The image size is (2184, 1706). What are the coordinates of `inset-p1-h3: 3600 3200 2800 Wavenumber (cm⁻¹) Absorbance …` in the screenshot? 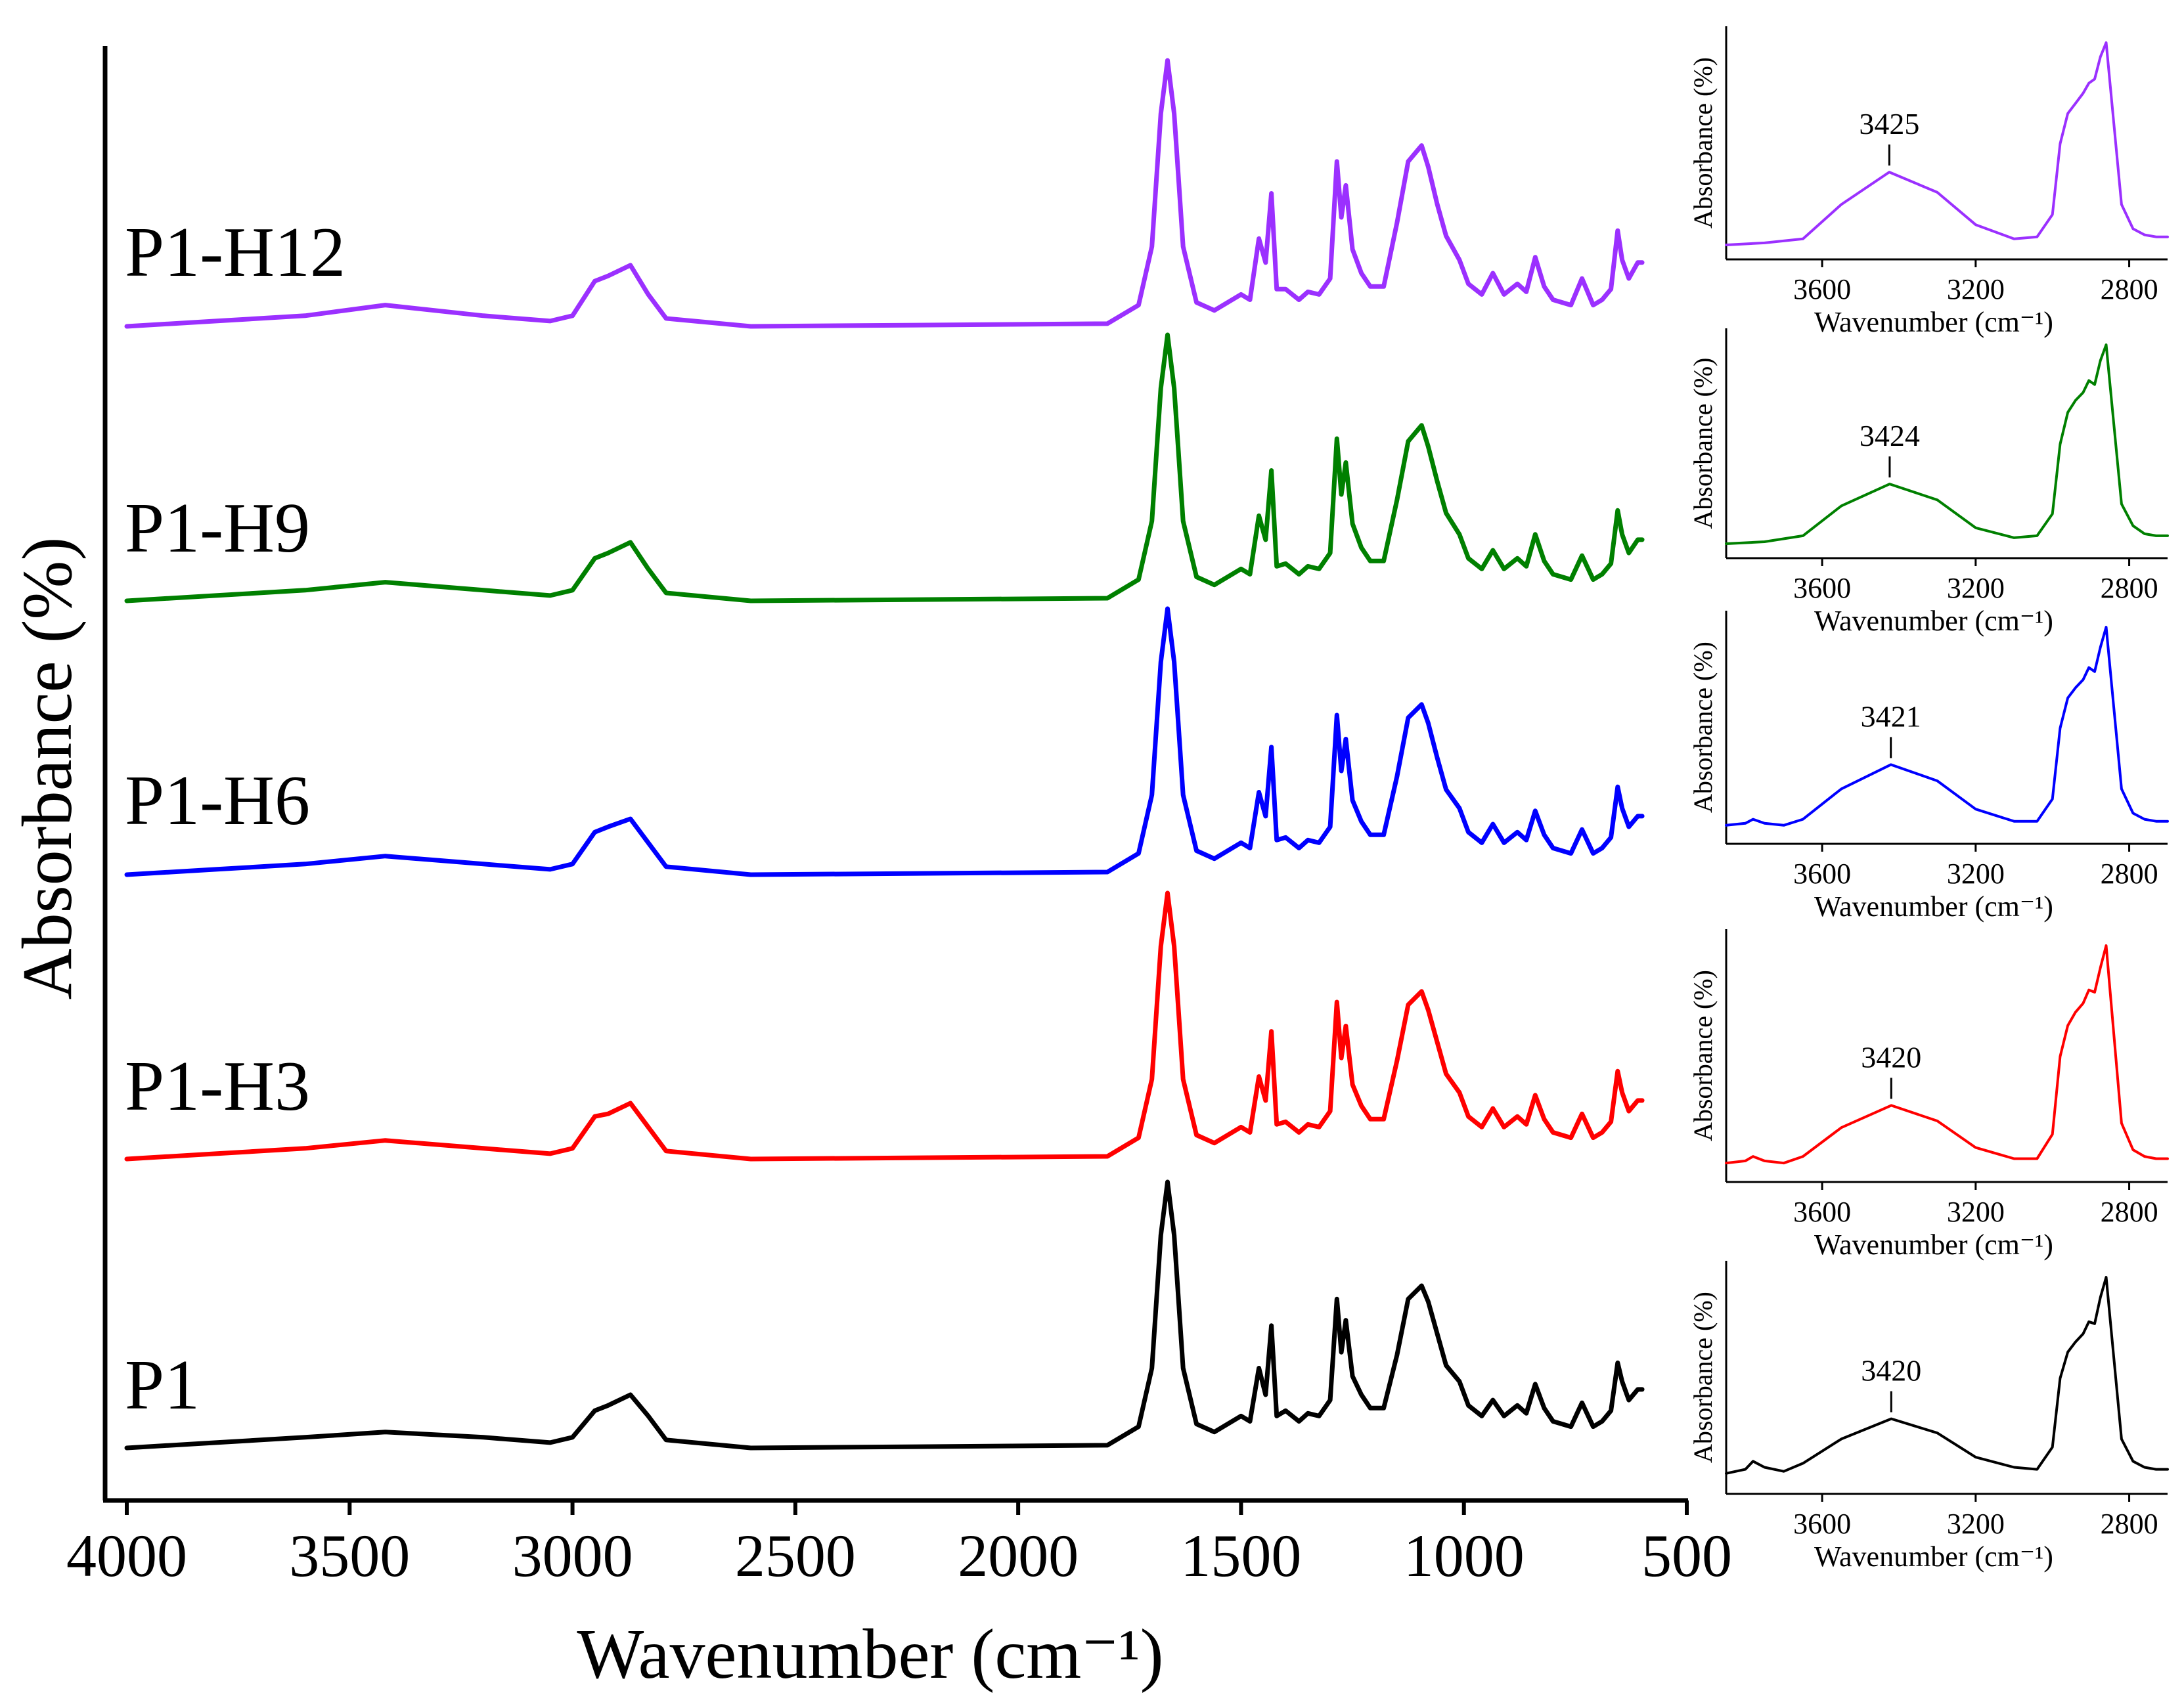 It's located at (1928, 1095).